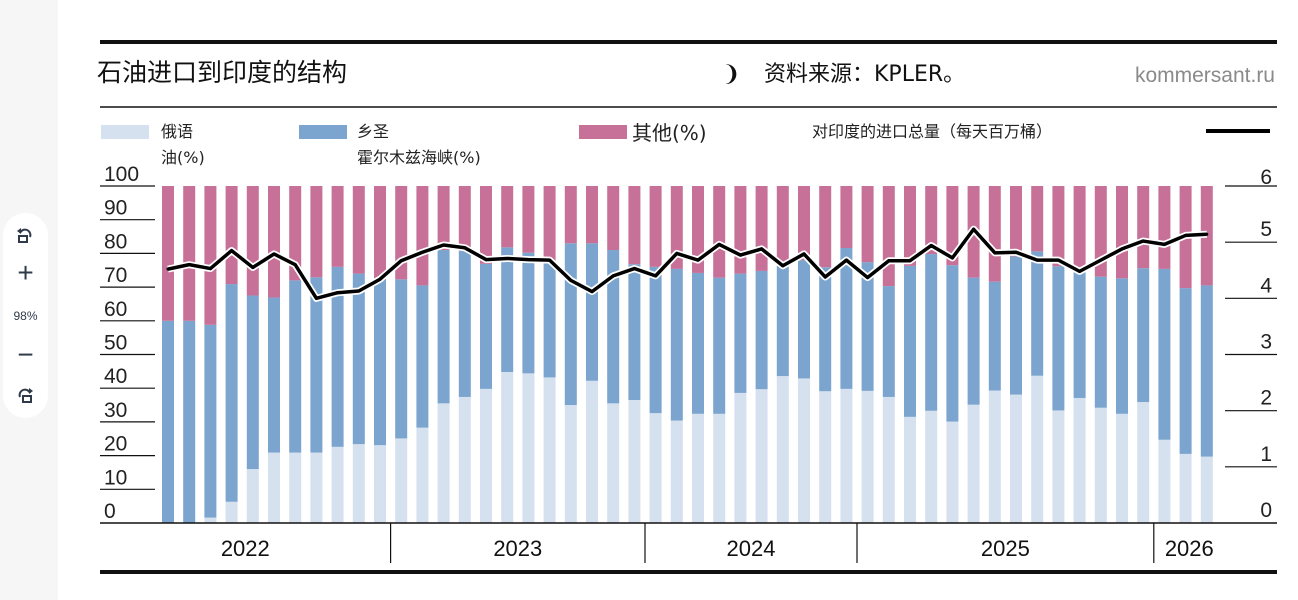  What do you see at coordinates (177, 131) in the screenshot?
I see `legend-russia-line1: 俄语` at bounding box center [177, 131].